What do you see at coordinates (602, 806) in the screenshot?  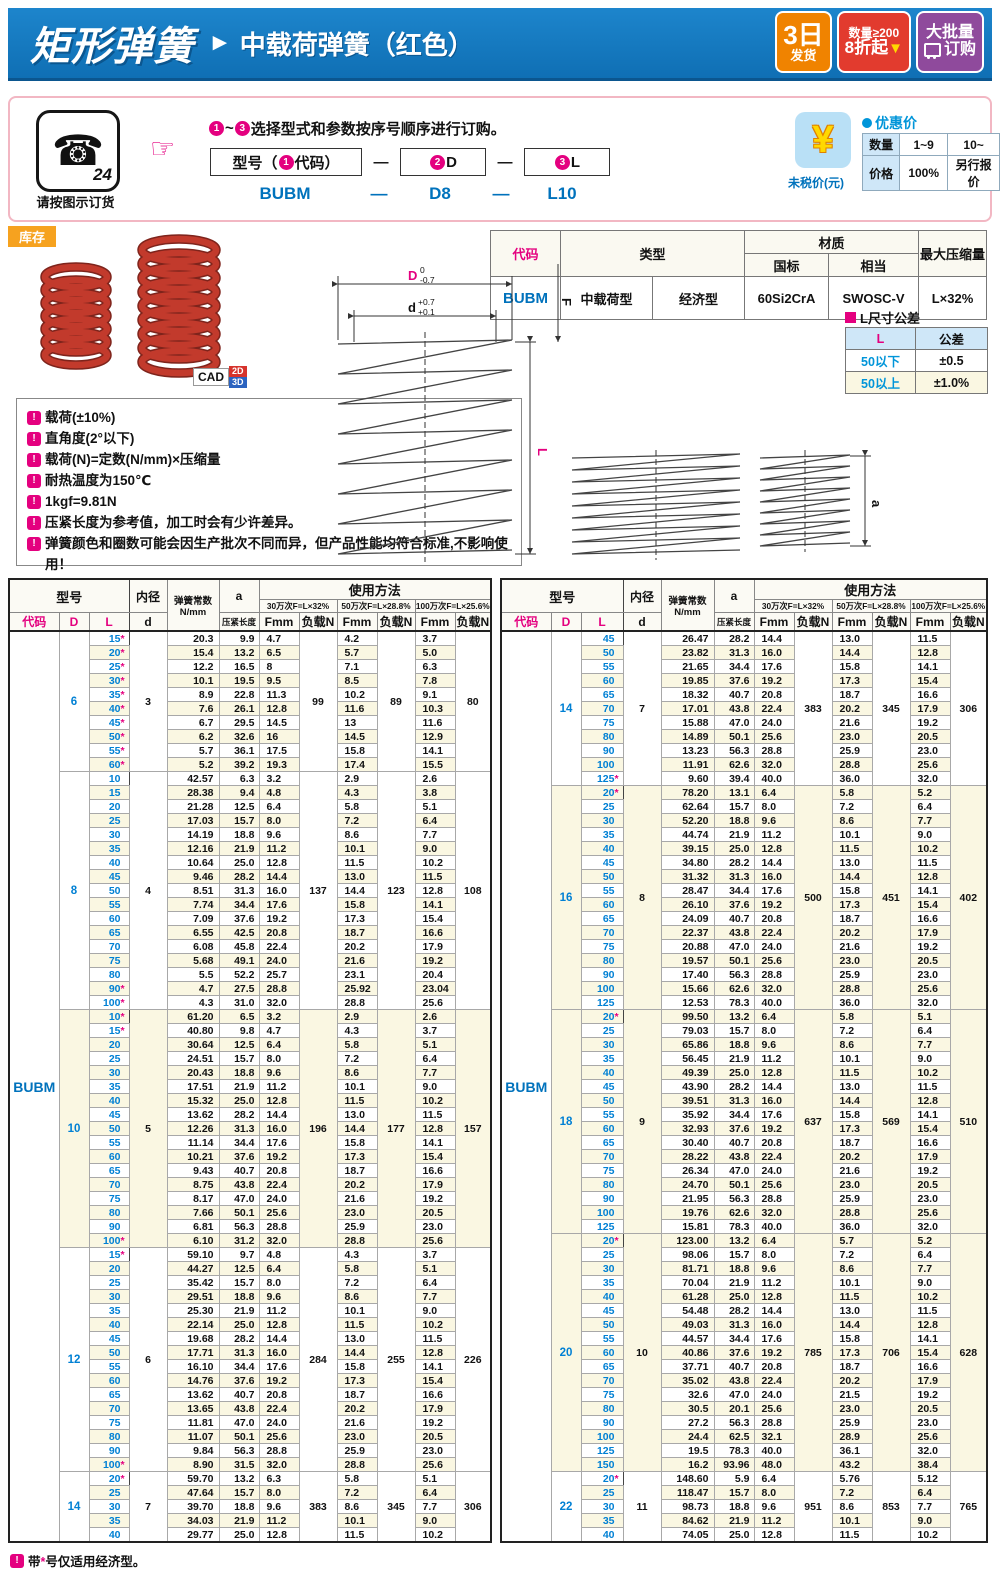 I see `length-cell: 25` at bounding box center [602, 806].